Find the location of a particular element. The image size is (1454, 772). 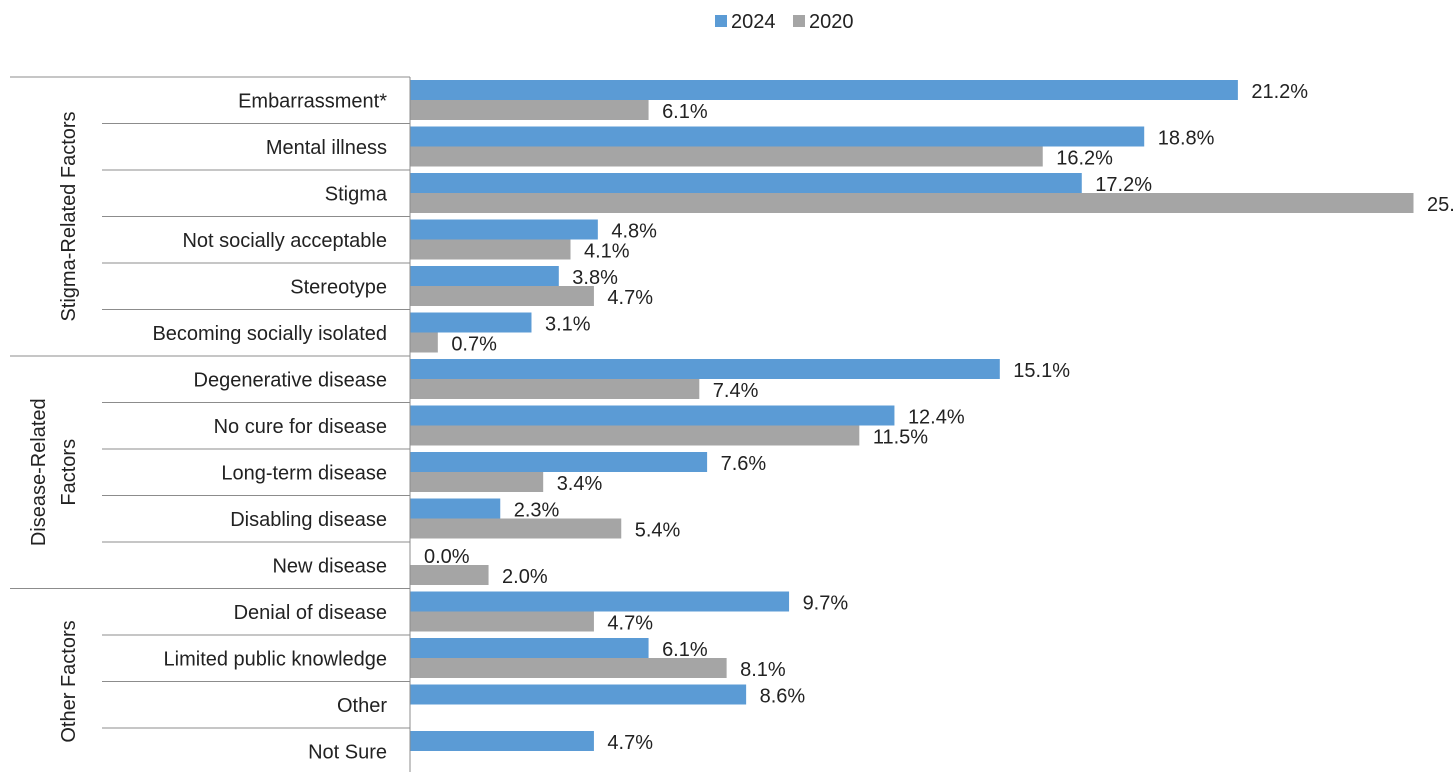

category-label: Degenerative disease is located at coordinates (290, 380).